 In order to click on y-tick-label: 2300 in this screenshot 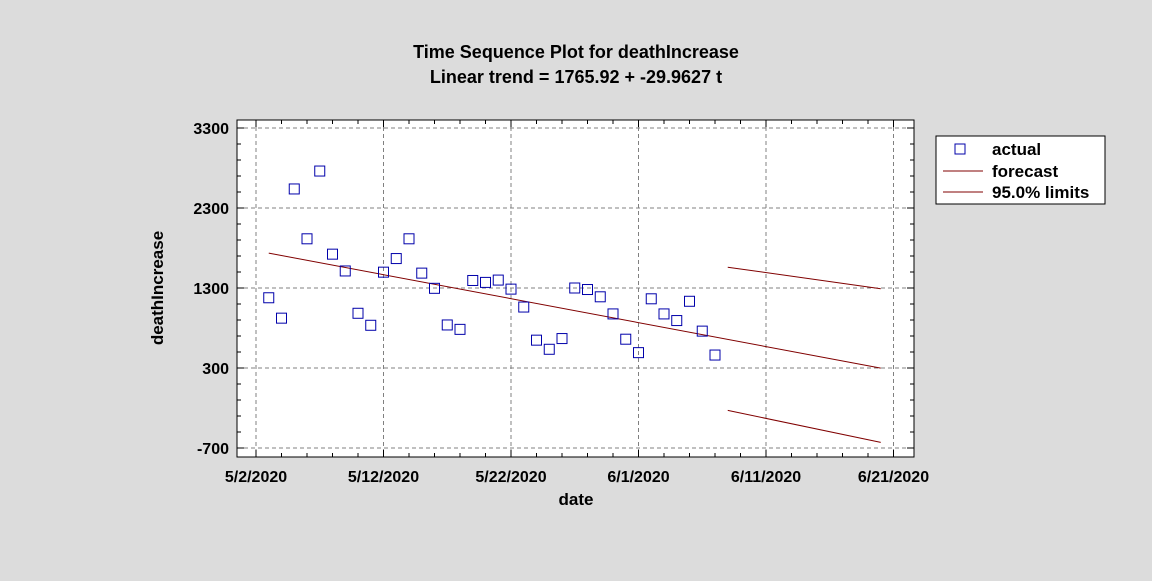, I will do `click(211, 209)`.